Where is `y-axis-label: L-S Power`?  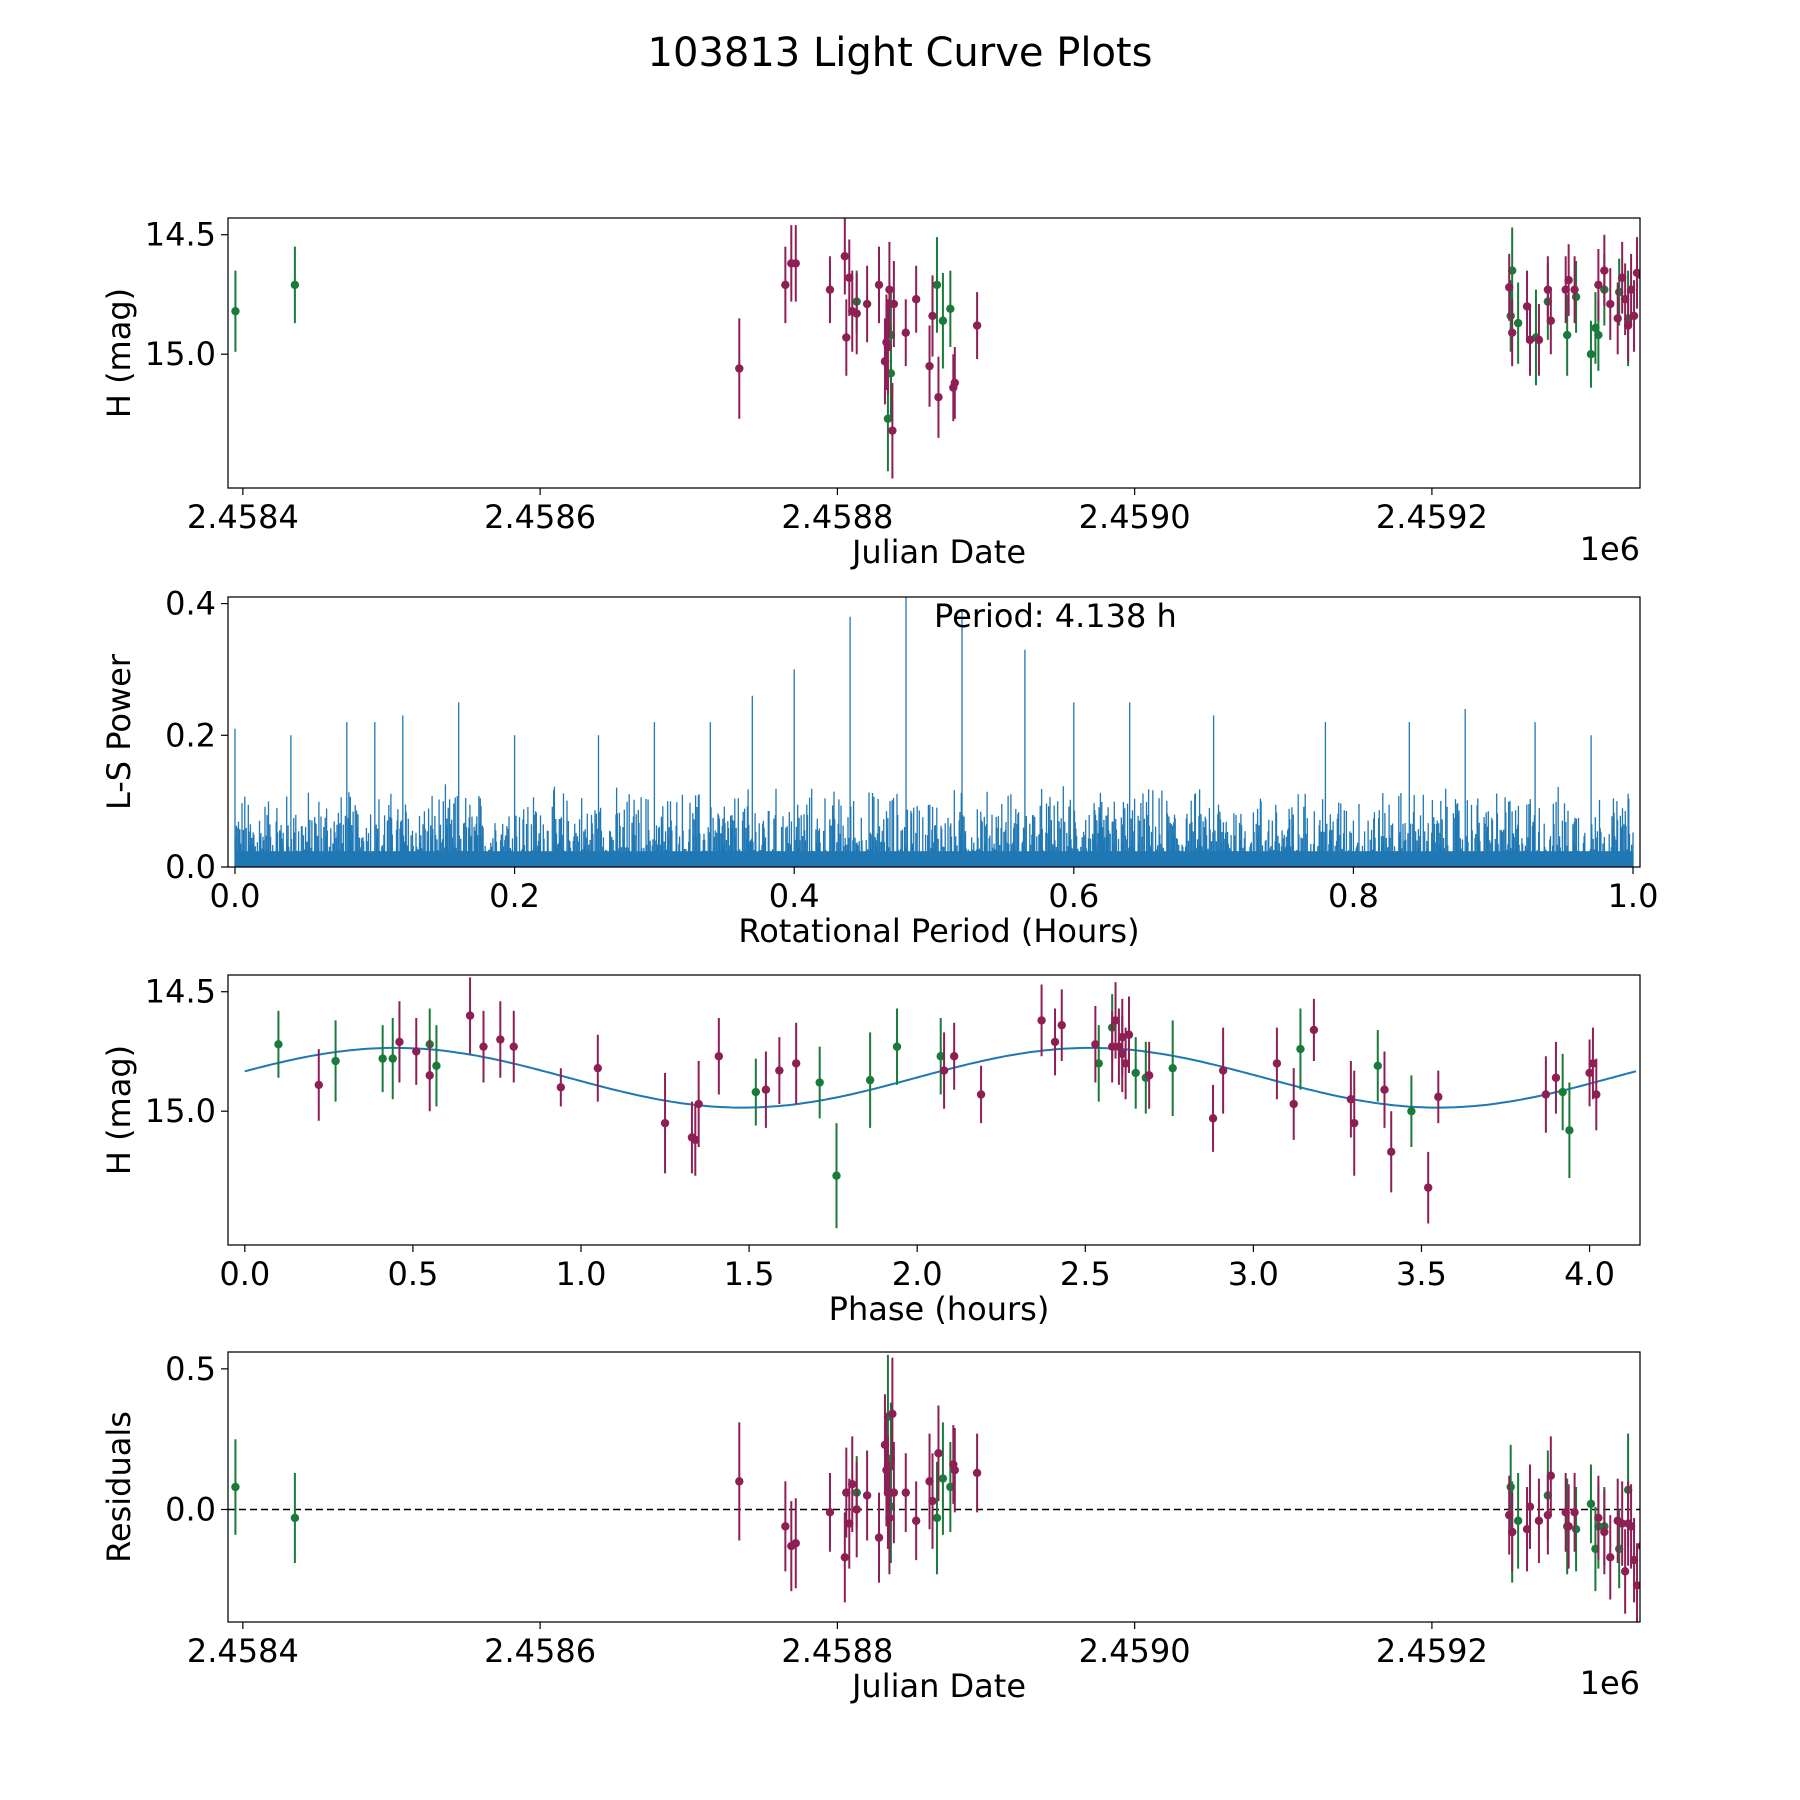 y-axis-label: L-S Power is located at coordinates (119, 731).